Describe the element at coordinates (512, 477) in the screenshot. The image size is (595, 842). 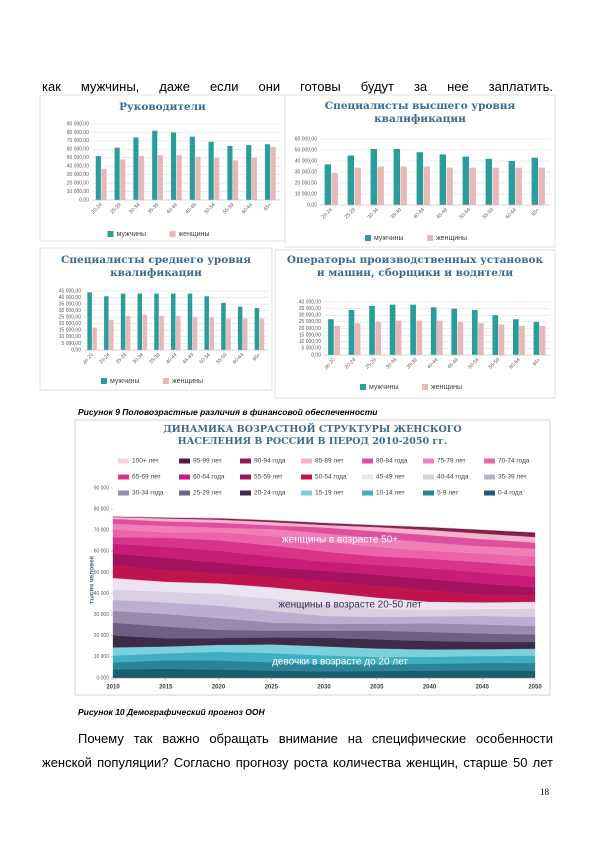
I see `legend-label: 35-39 лет` at that location.